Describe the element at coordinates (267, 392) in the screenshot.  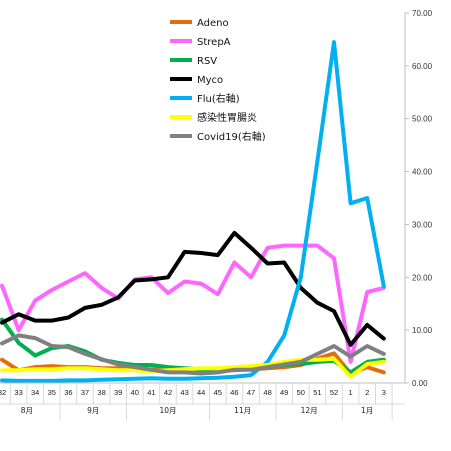
I see `x-tick-label: 48` at that location.